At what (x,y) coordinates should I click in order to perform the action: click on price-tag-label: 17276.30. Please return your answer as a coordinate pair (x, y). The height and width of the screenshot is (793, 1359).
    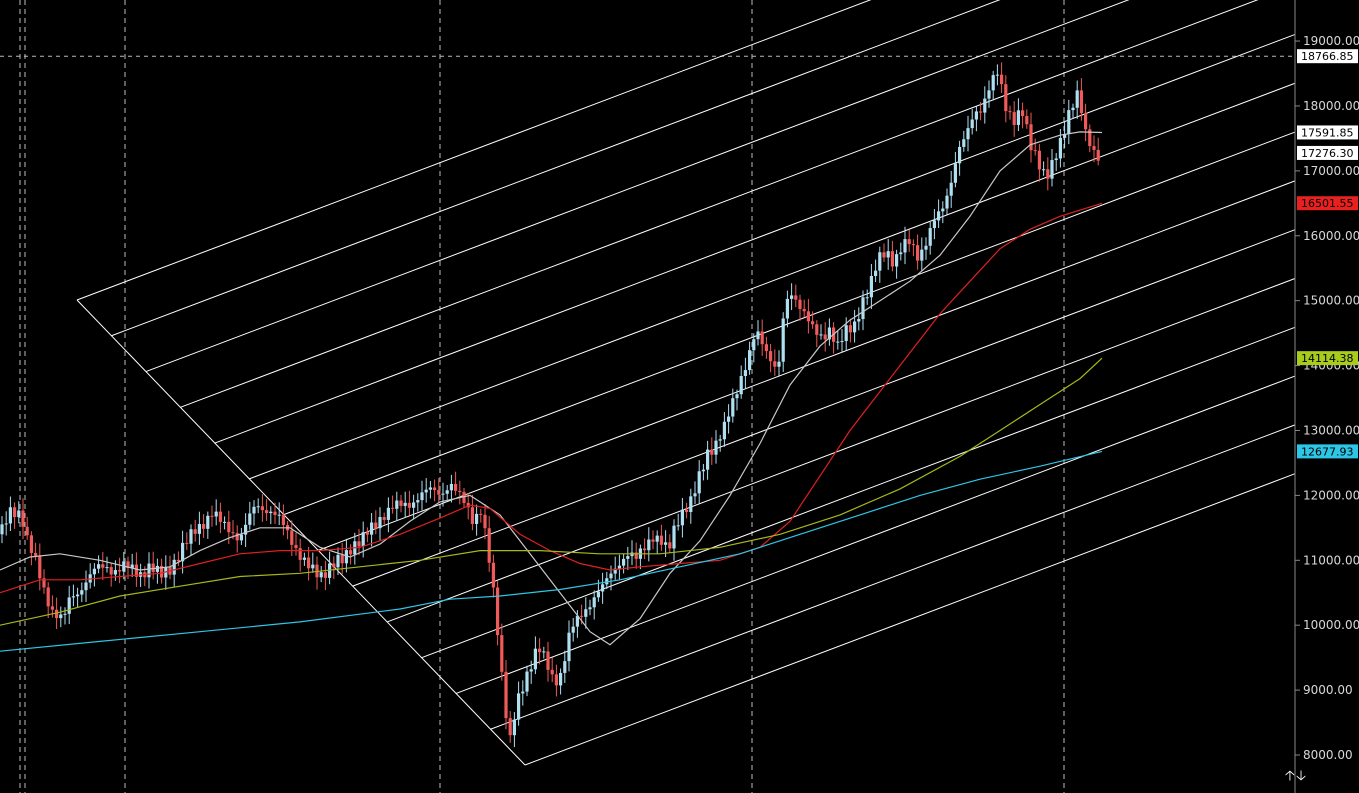
    Looking at the image, I should click on (1327, 153).